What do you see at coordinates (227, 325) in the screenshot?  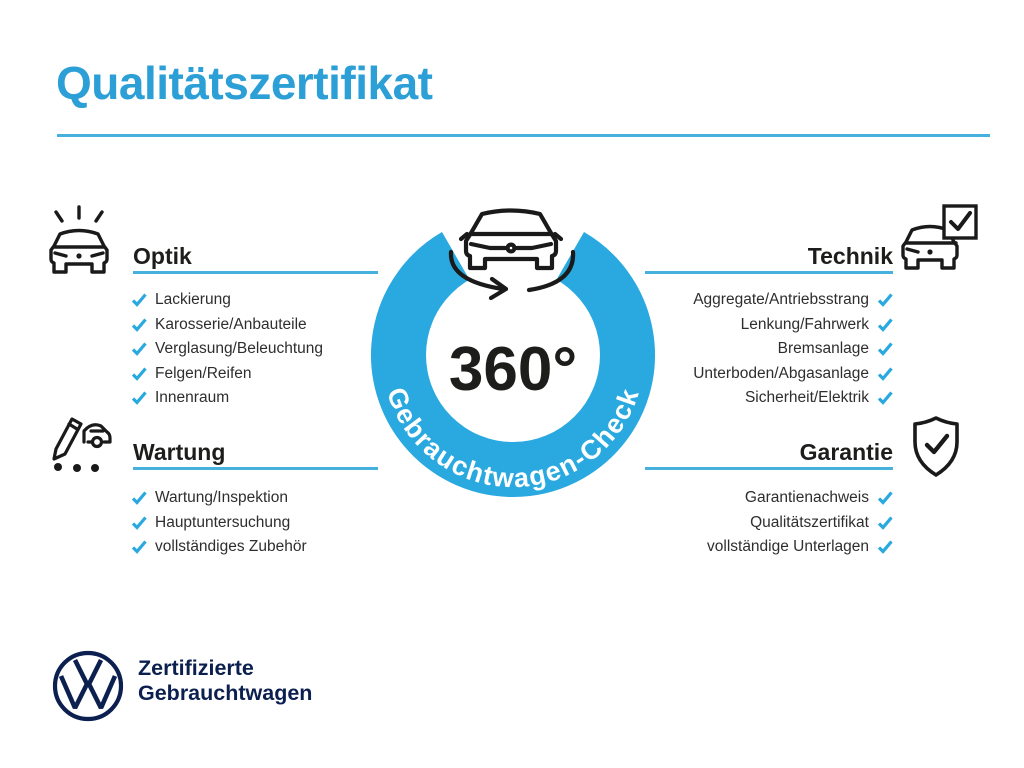 I see `list-item: Karosserie/Anbauteile` at bounding box center [227, 325].